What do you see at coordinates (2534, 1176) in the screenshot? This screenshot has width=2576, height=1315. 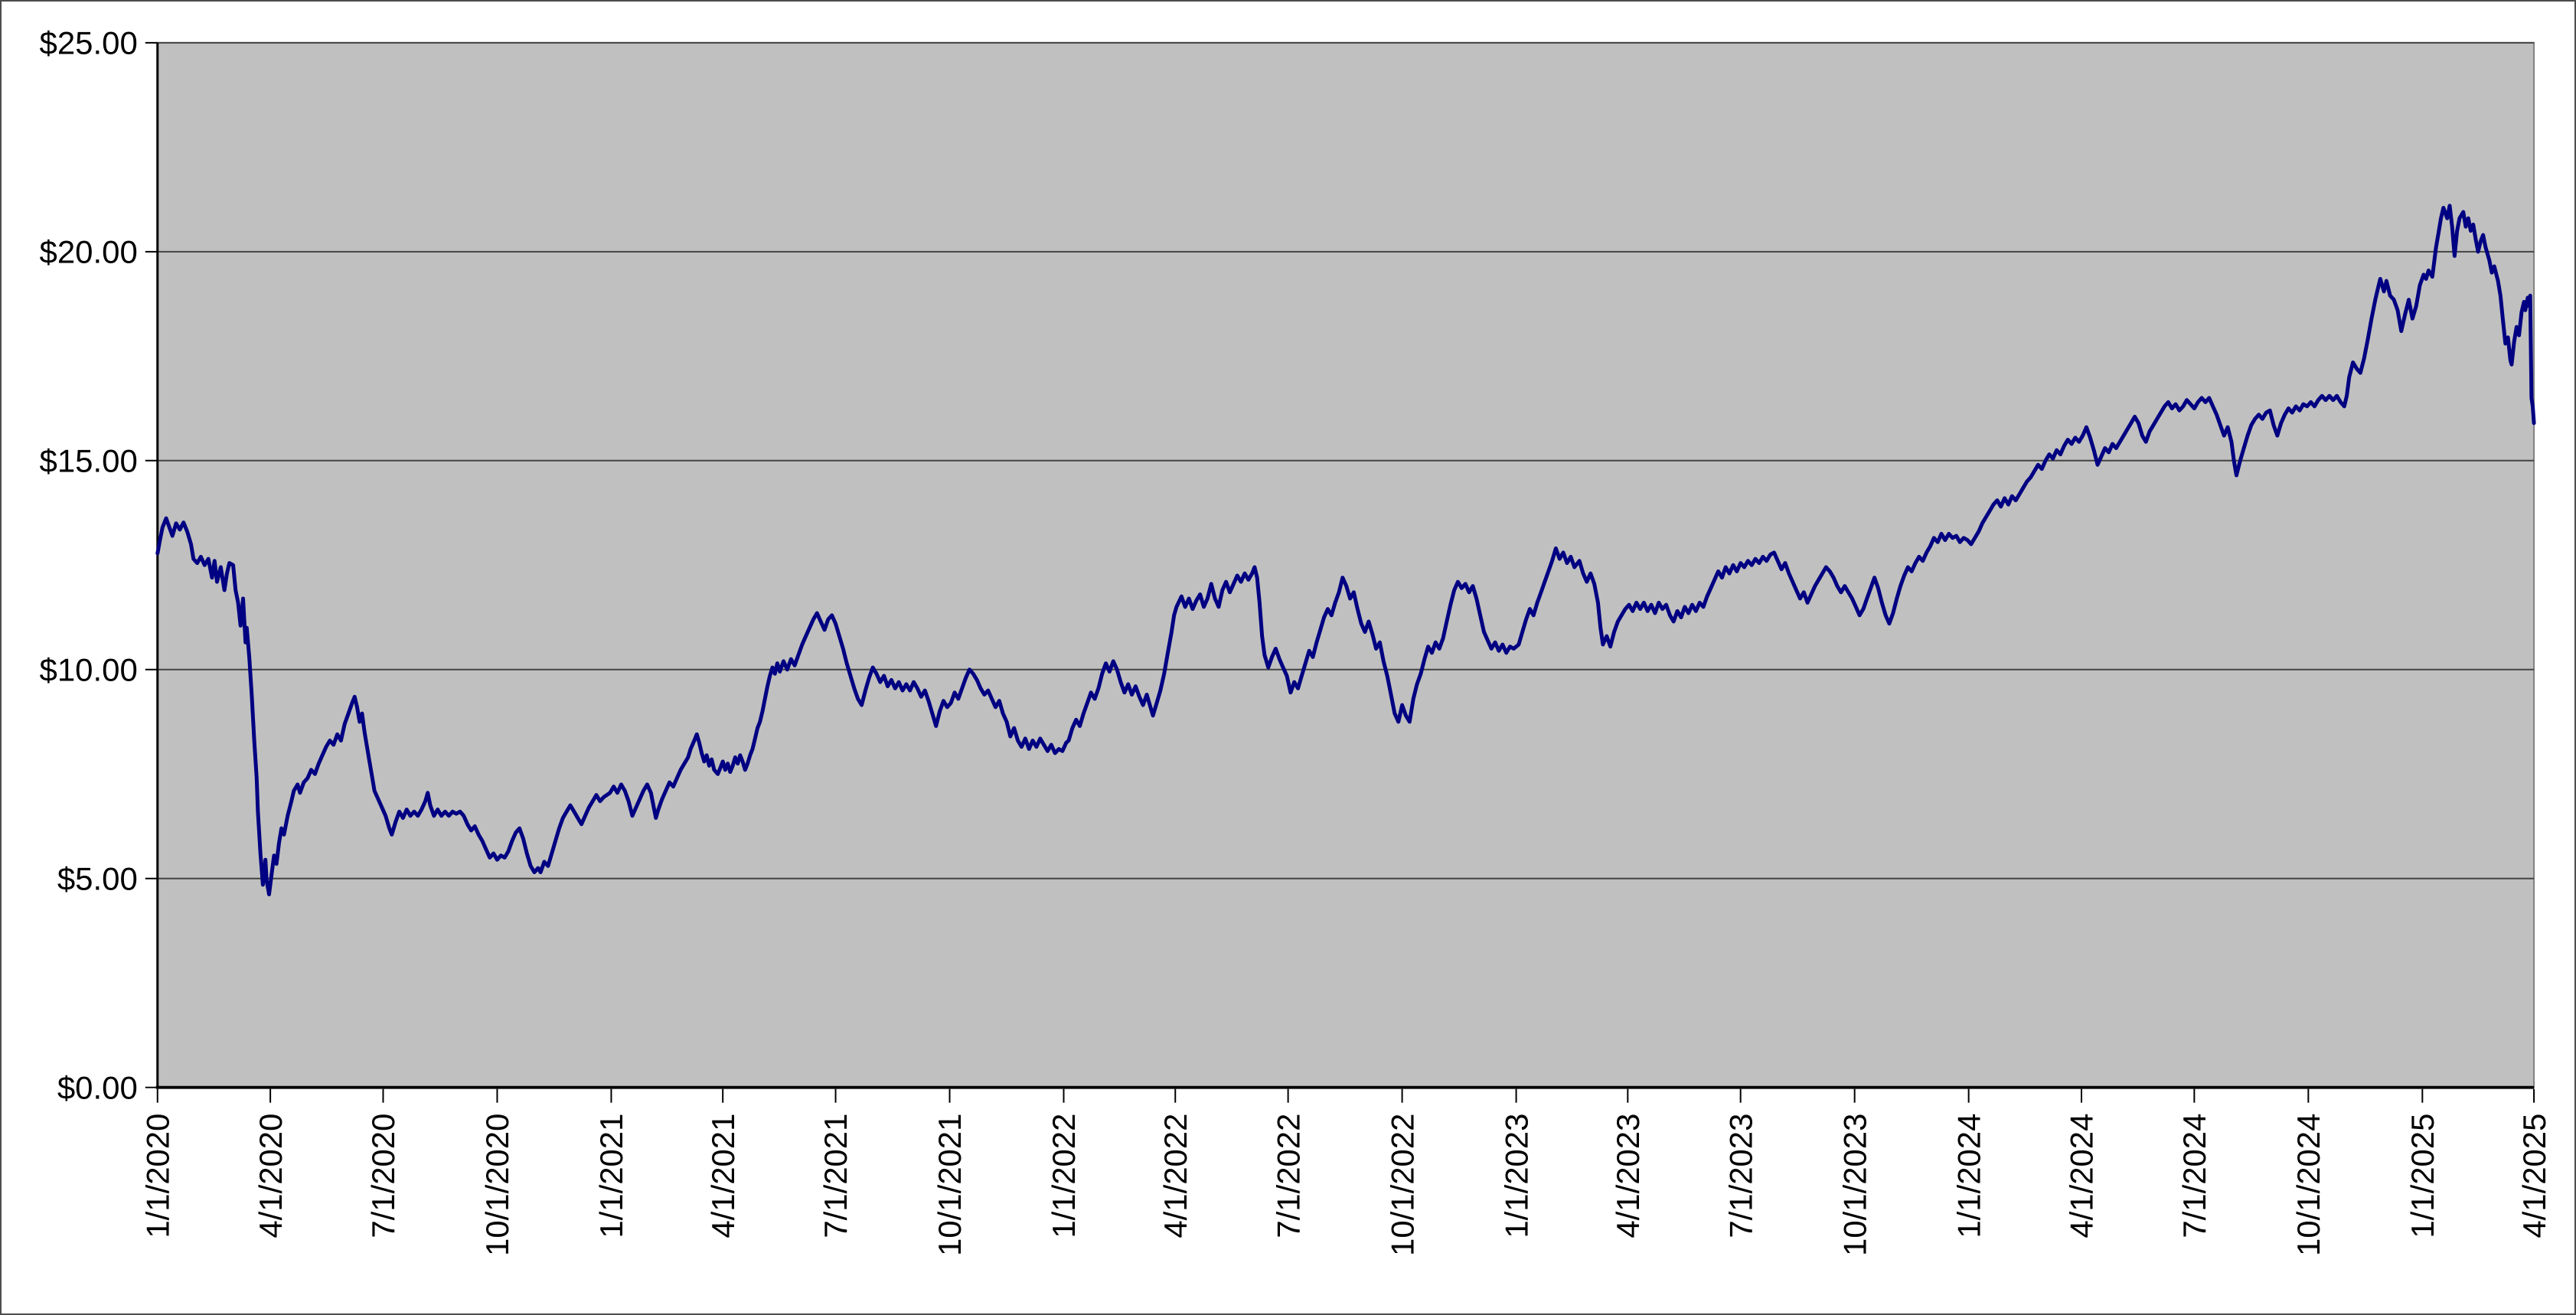 I see `x-axis-tick-label: 4/1/2025` at bounding box center [2534, 1176].